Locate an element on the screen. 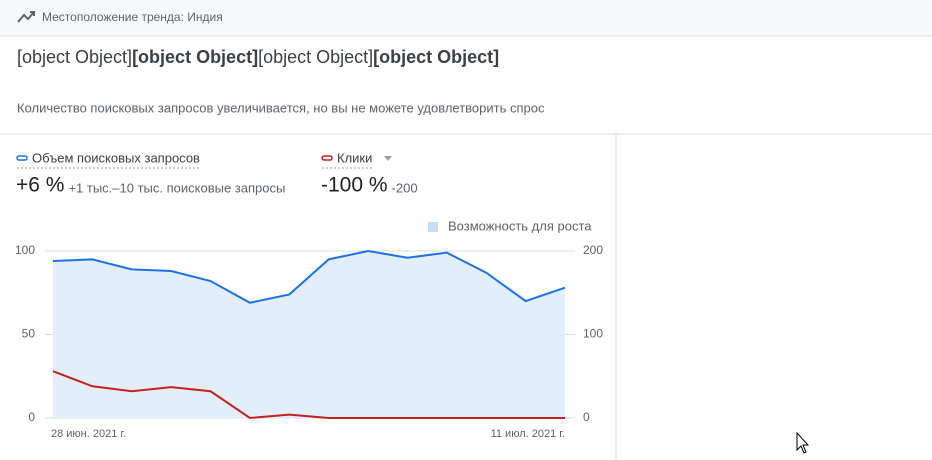 This screenshot has width=932, height=460. trend-icon is located at coordinates (26, 17).